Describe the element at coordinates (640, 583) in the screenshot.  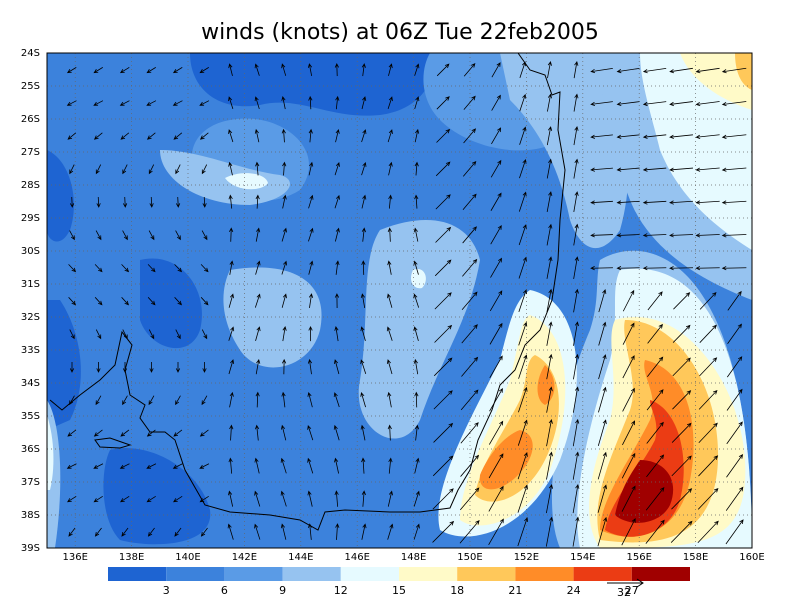
I see `reference-arrow-head` at that location.